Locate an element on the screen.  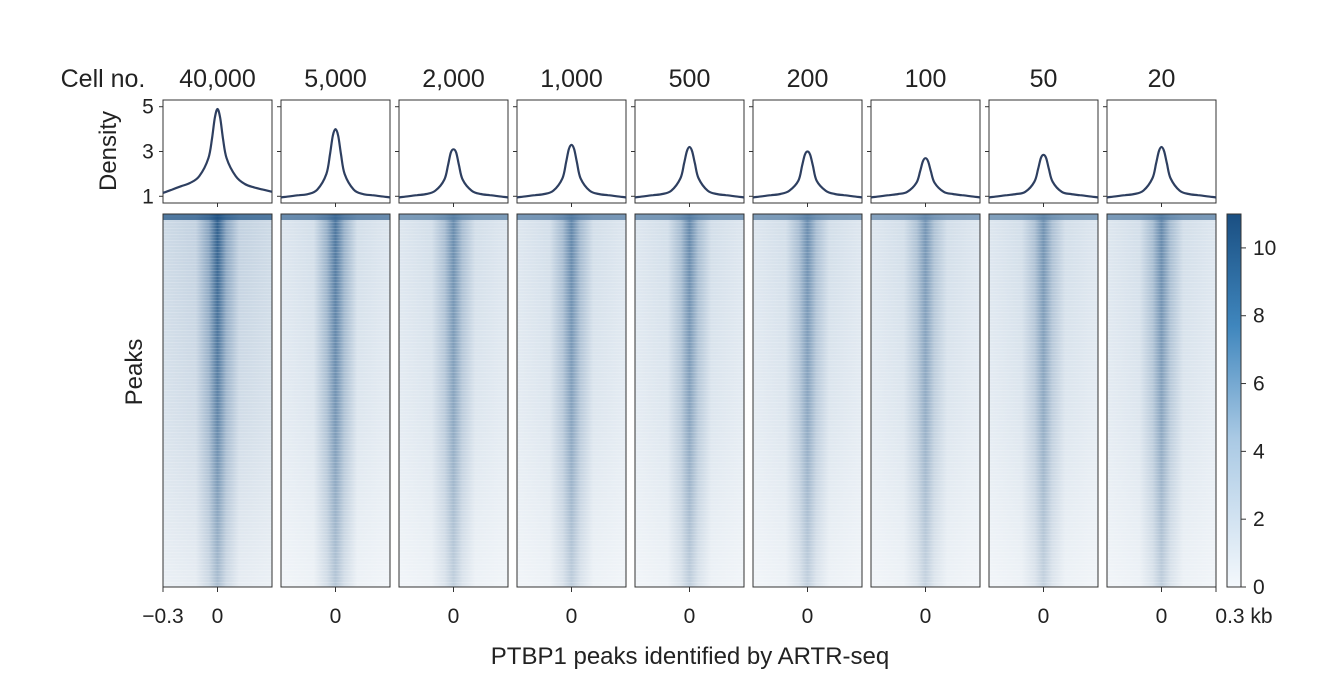
panel-label: 500 is located at coordinates (690, 79).